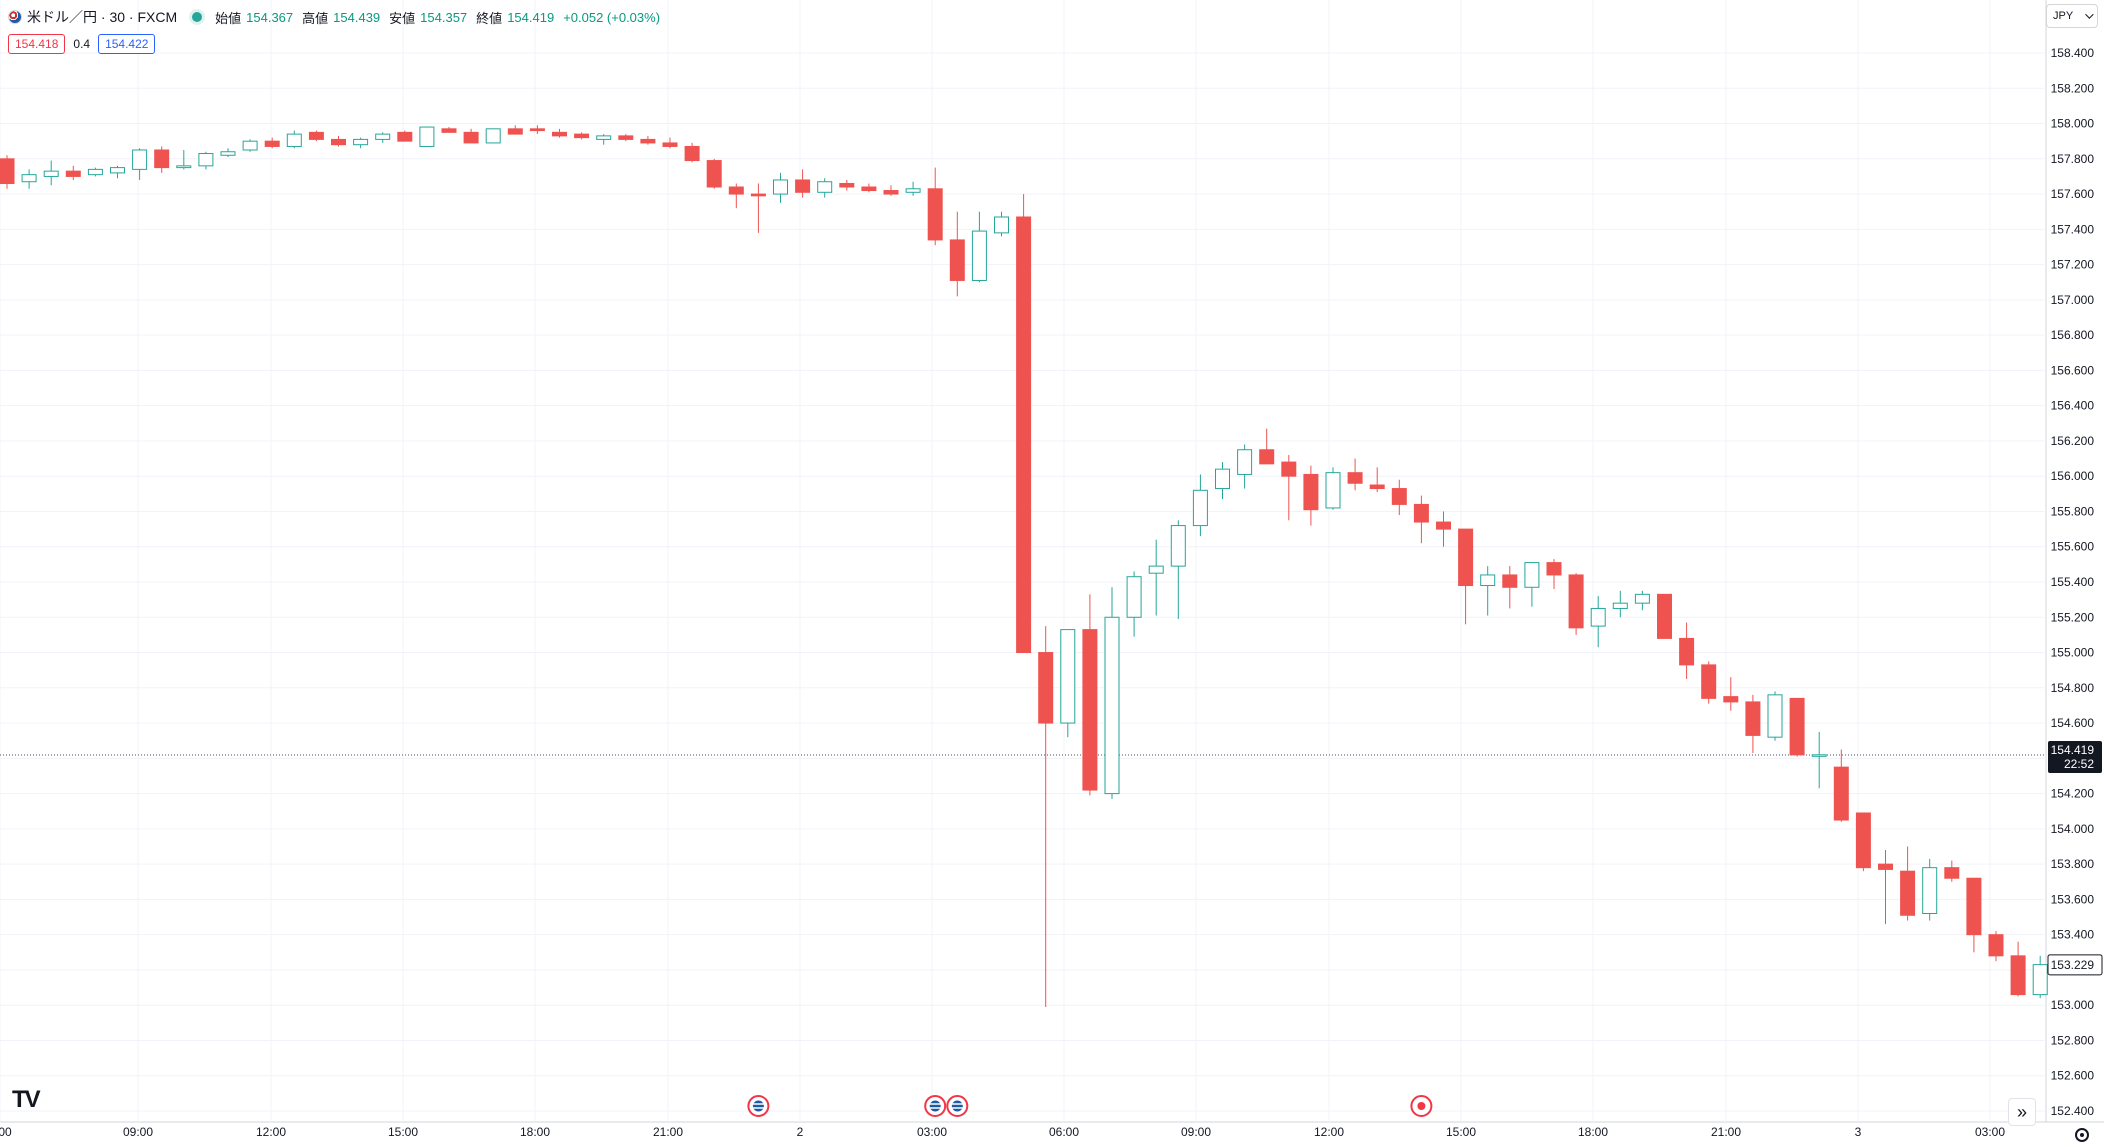 The image size is (2104, 1147). What do you see at coordinates (2073, 582) in the screenshot?
I see `y-tick-label: 155.400` at bounding box center [2073, 582].